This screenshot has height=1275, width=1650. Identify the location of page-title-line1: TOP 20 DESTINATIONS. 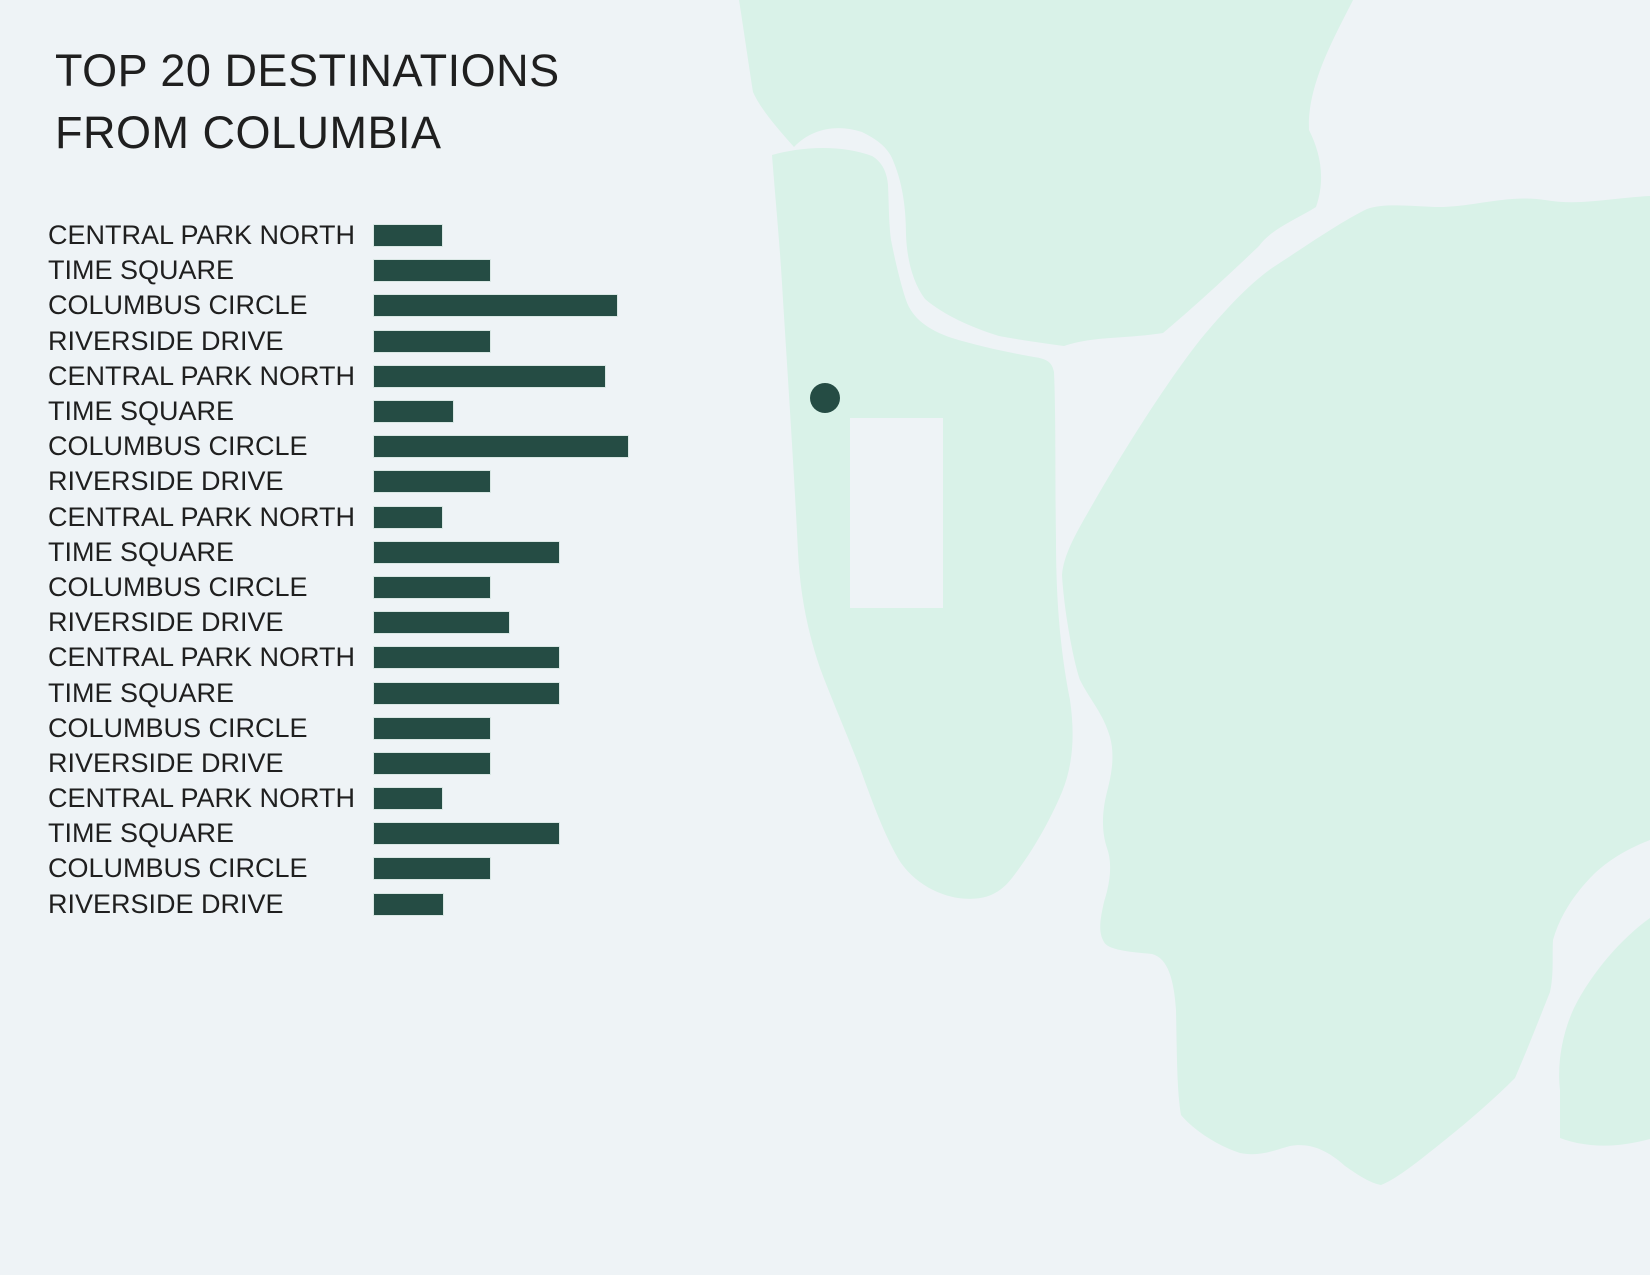
(307, 70).